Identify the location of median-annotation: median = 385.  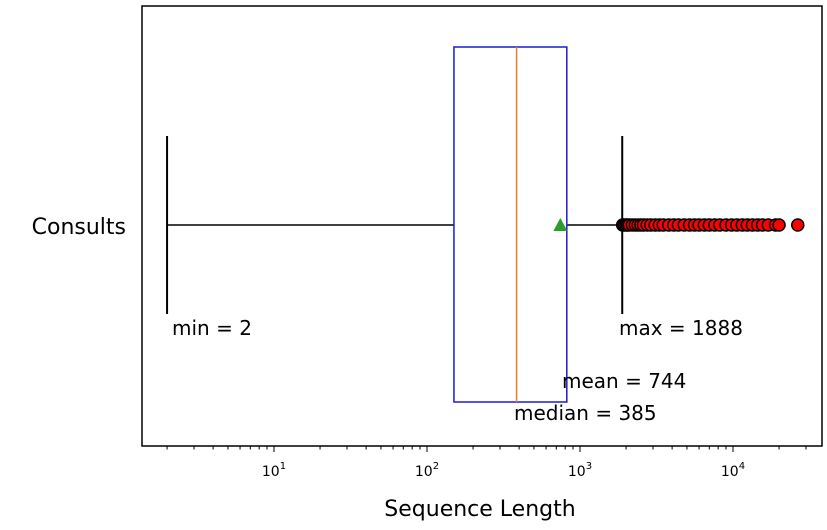
(585, 413).